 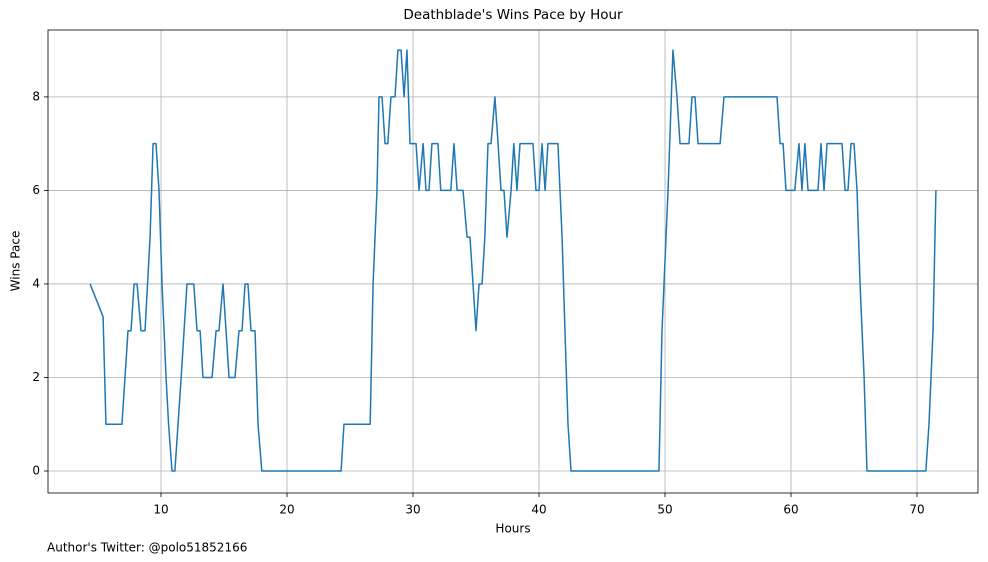 What do you see at coordinates (147, 548) in the screenshot?
I see `footnote: Author's Twitter: @polo51852166` at bounding box center [147, 548].